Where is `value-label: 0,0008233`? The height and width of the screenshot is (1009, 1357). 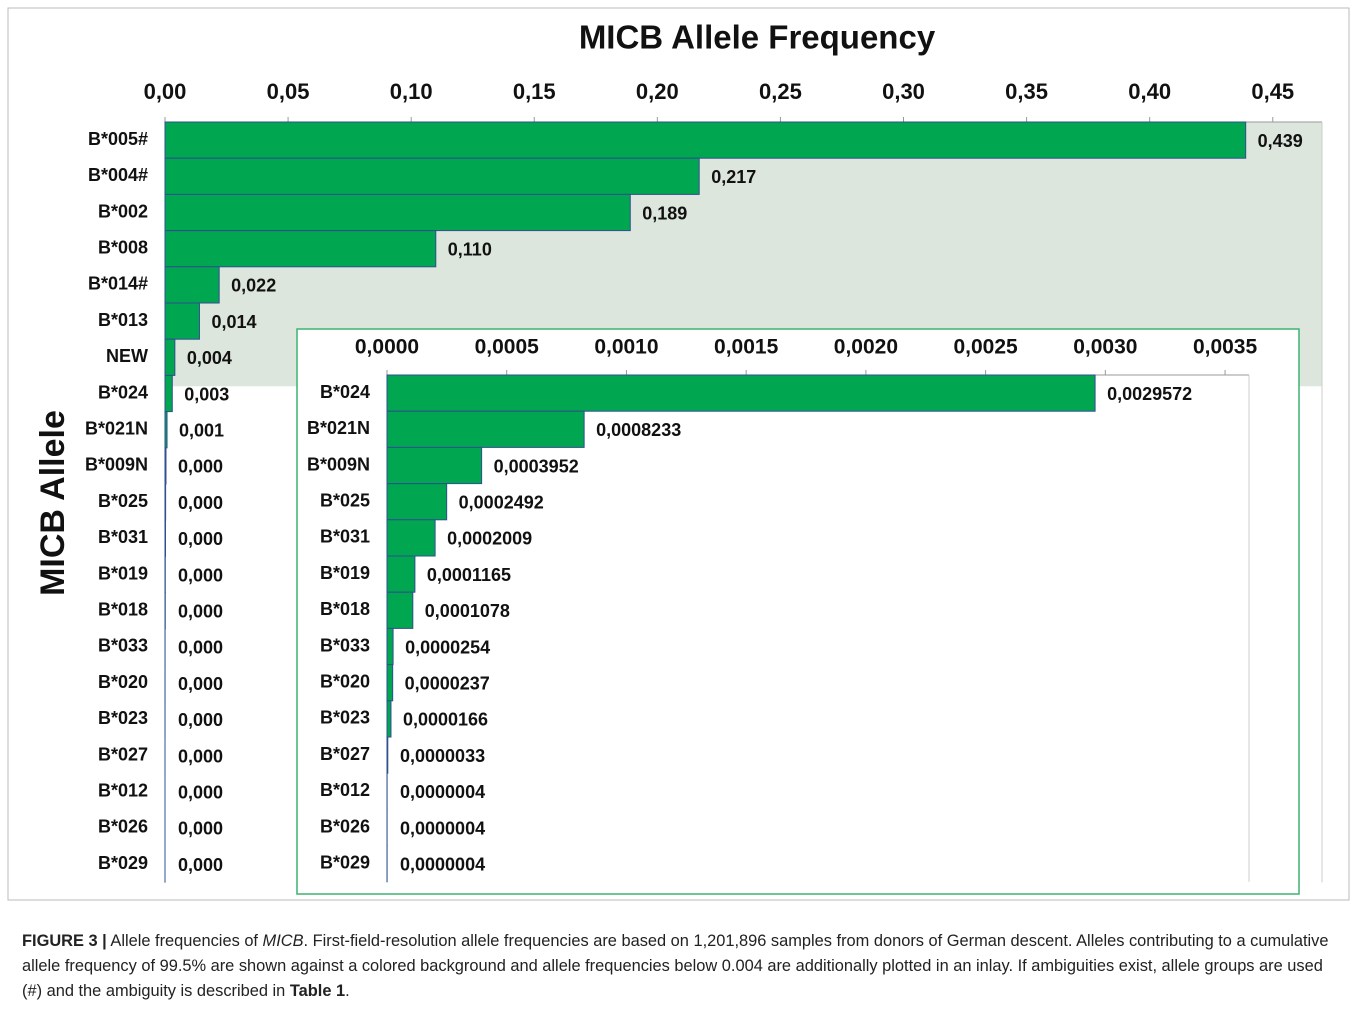 value-label: 0,0008233 is located at coordinates (638, 430).